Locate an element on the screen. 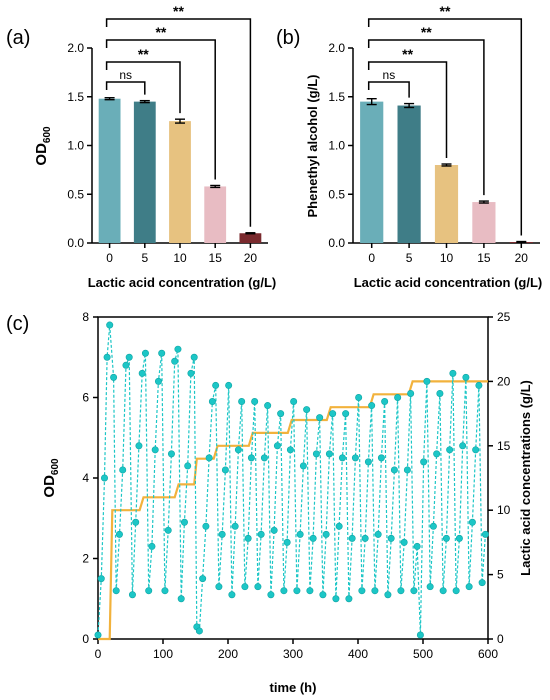  panel-b-y-tick-label: 2.0 is located at coordinates (336, 48).